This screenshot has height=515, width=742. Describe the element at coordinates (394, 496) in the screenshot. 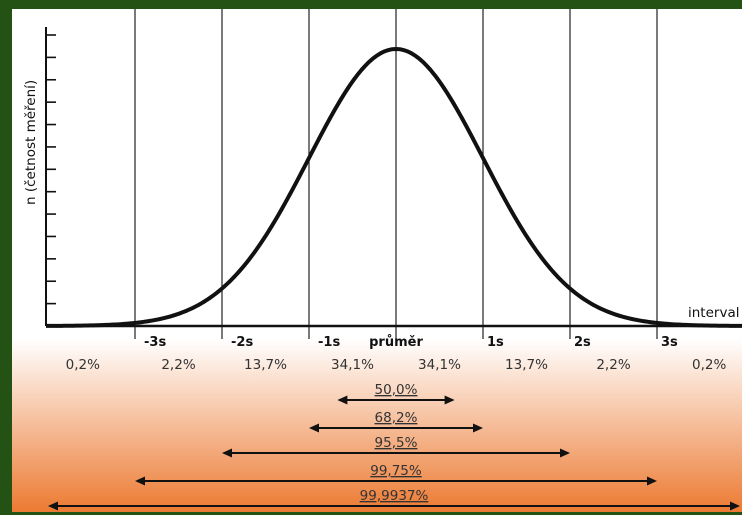

I see `range-label: 99,9937%` at that location.